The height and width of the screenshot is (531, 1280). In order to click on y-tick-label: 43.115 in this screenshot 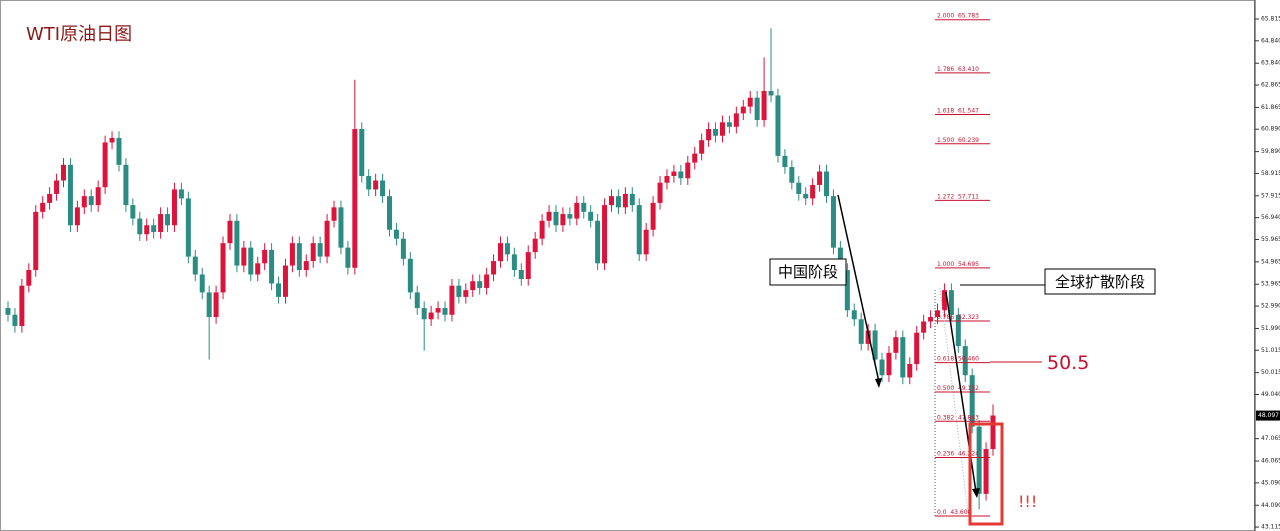, I will do `click(1270, 527)`.